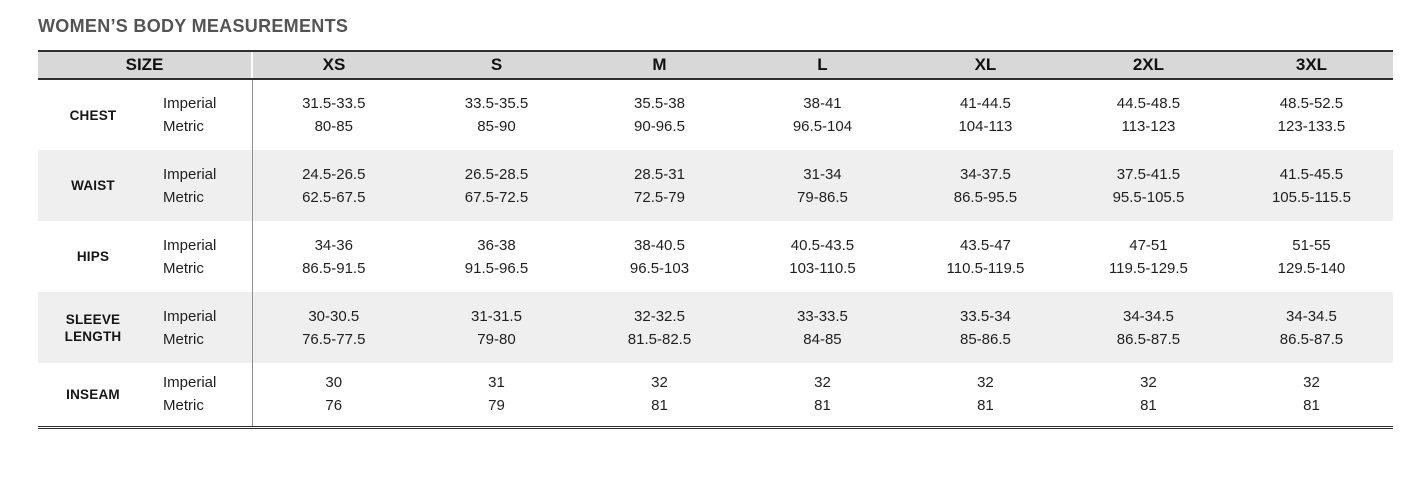  What do you see at coordinates (822, 245) in the screenshot?
I see `imperial-value: 40.5-43.5` at bounding box center [822, 245].